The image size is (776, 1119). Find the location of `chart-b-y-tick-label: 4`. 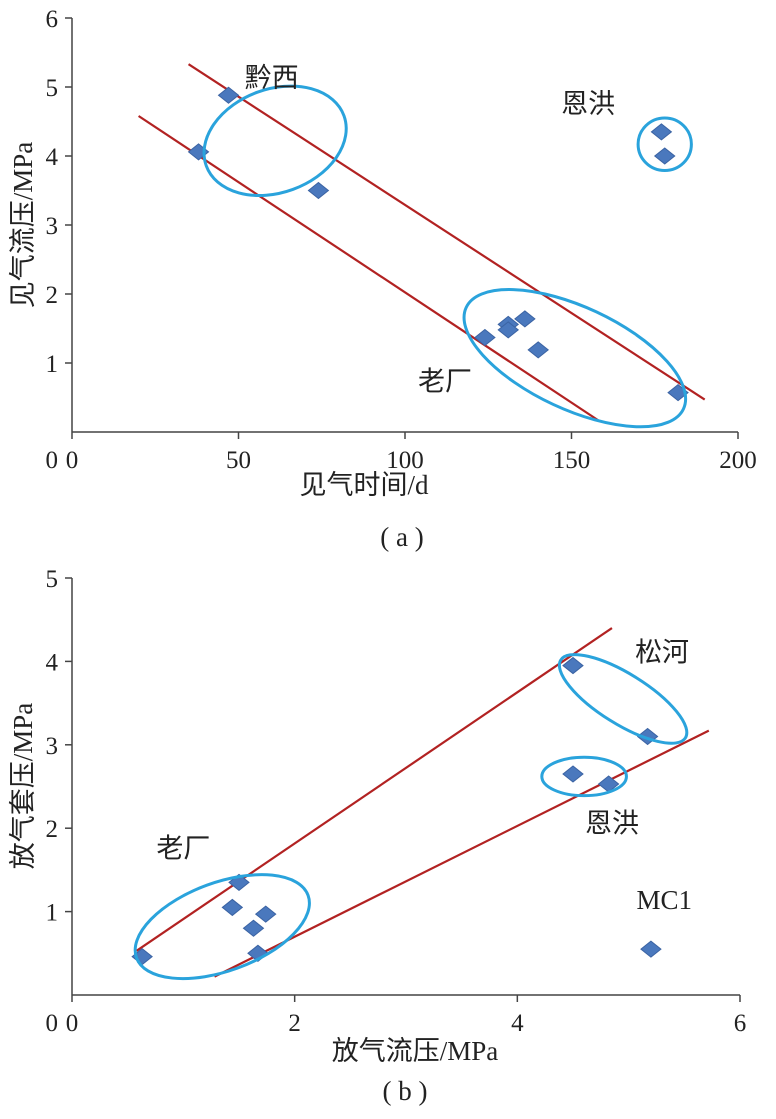

chart-b-y-tick-label: 4 is located at coordinates (52, 662).